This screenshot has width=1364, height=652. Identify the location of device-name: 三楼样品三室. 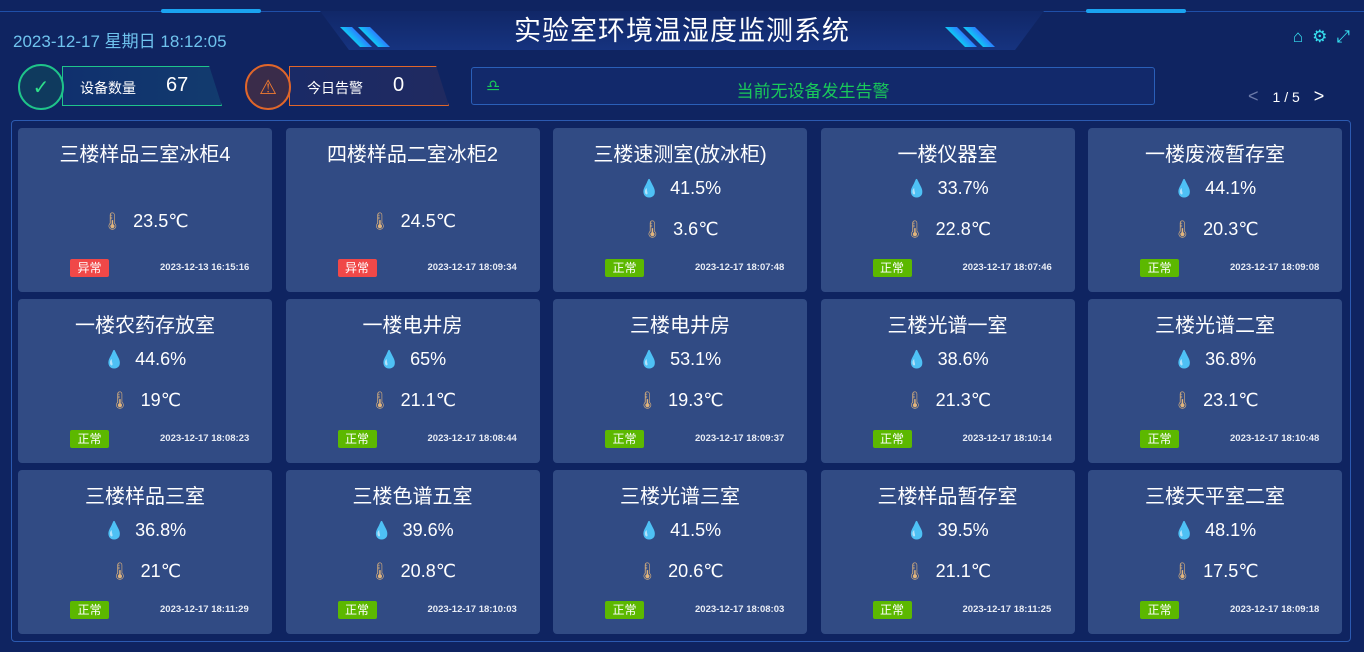
(145, 497).